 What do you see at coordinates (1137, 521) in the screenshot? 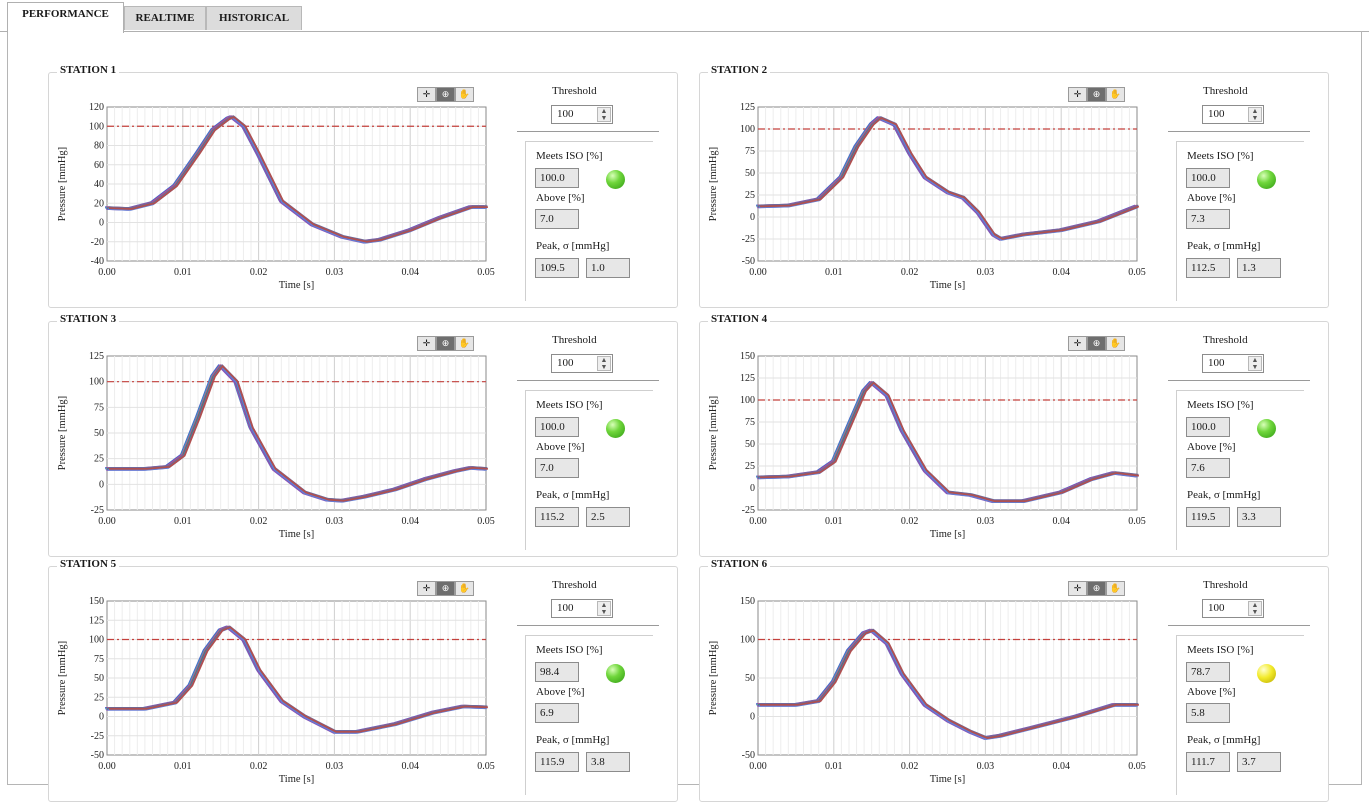
I see `x-tick-label: 0.05` at bounding box center [1137, 521].